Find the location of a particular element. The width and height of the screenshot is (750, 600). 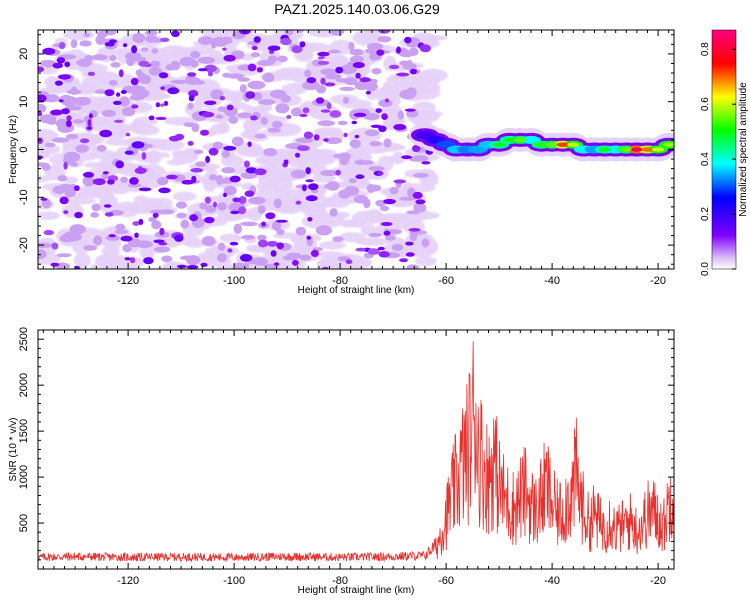

colorbar-label: Normalized spectral amplitude is located at coordinates (743, 149).